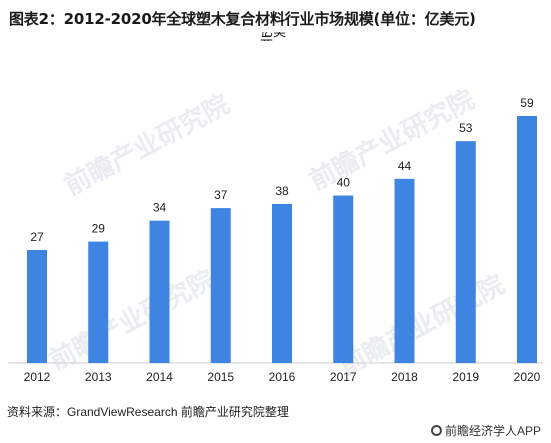 This screenshot has height=443, width=551. Describe the element at coordinates (465, 252) in the screenshot. I see `bar-2019` at that location.